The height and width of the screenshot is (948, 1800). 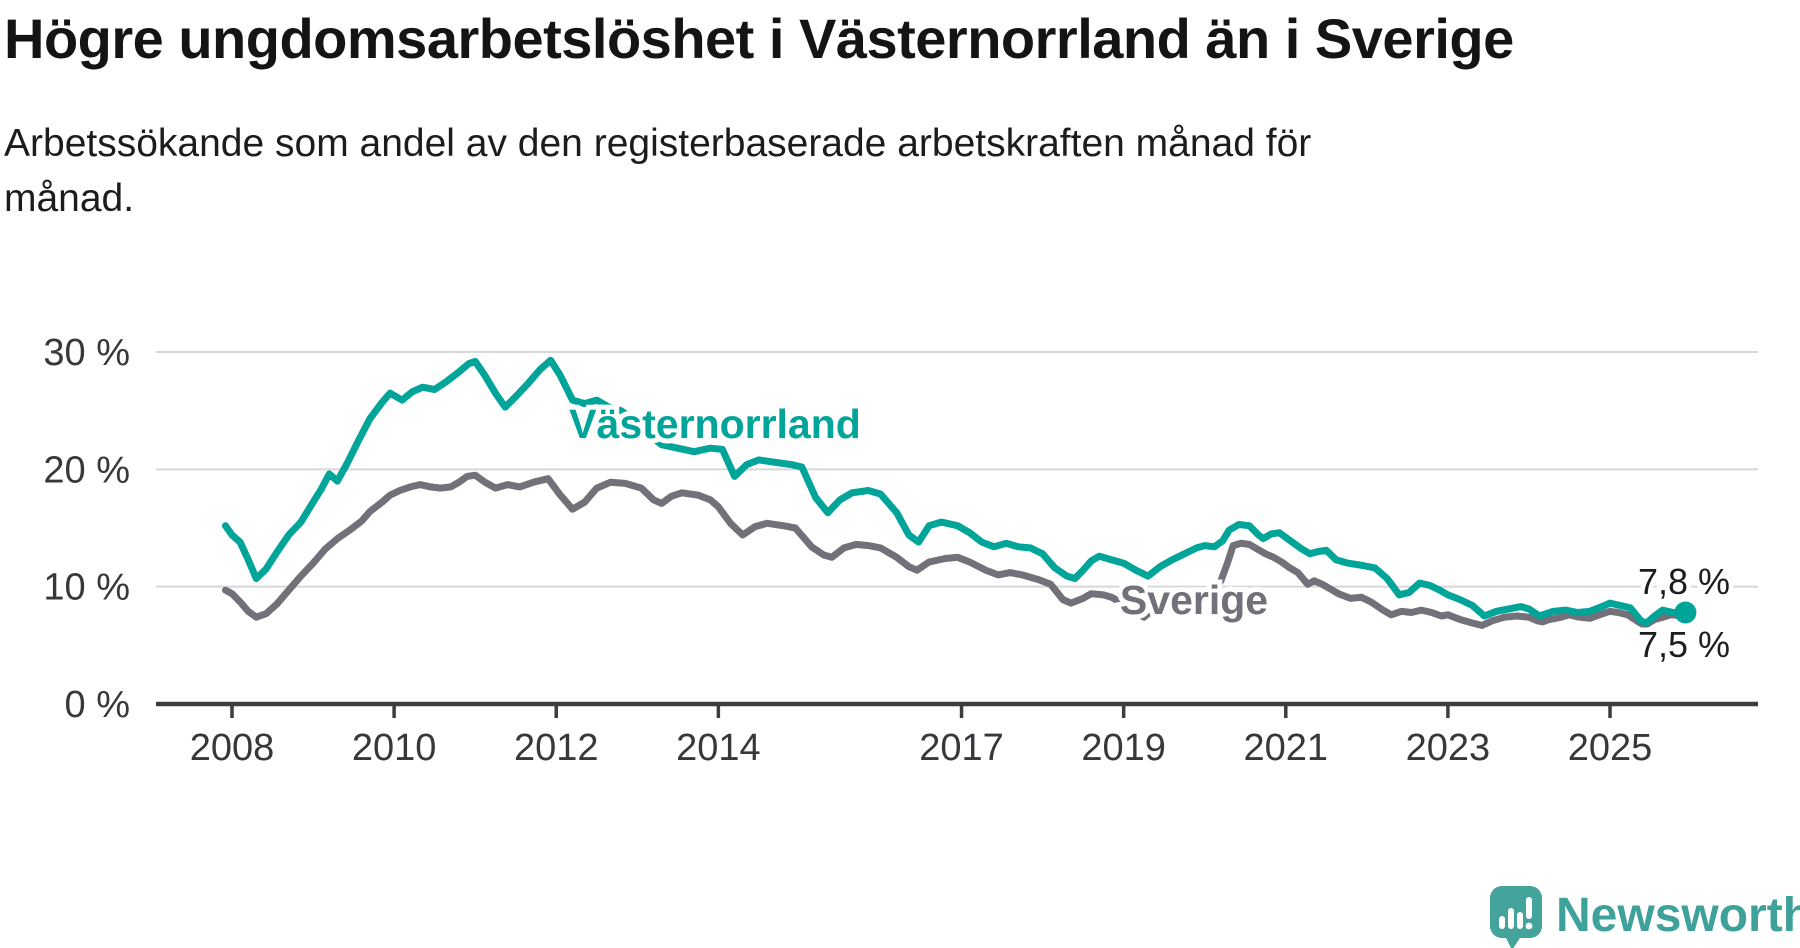 I want to click on y-tick-label: 10 %, so click(x=86, y=588).